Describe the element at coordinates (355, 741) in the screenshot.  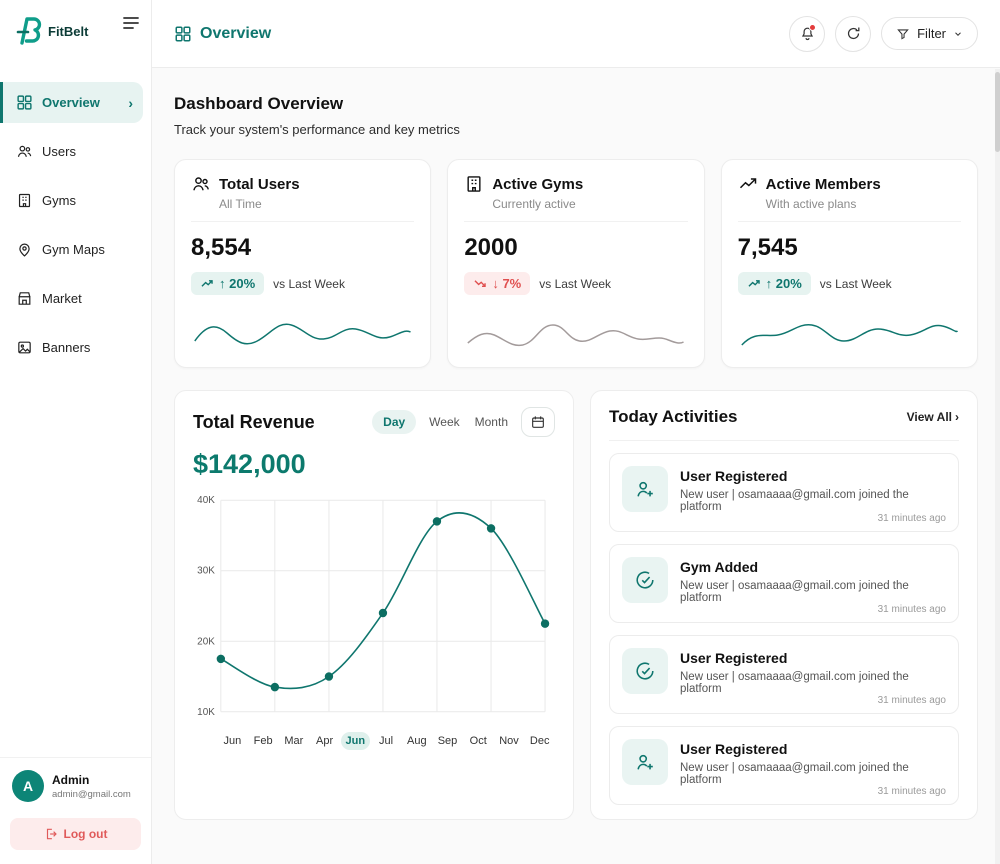
I see `month-label-selected: Jun` at that location.